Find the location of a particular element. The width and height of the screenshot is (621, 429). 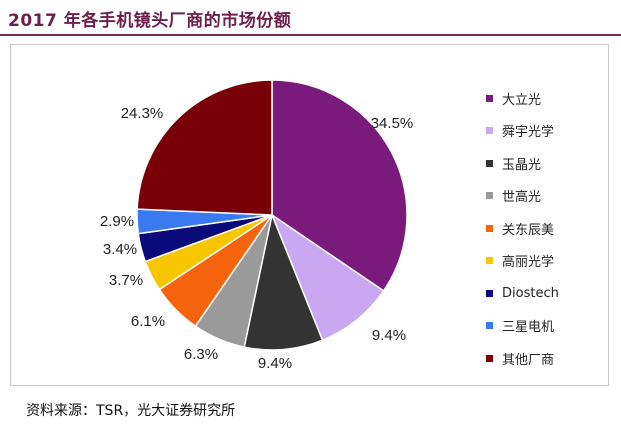

legend-item: 其他厂商 is located at coordinates (546, 358).